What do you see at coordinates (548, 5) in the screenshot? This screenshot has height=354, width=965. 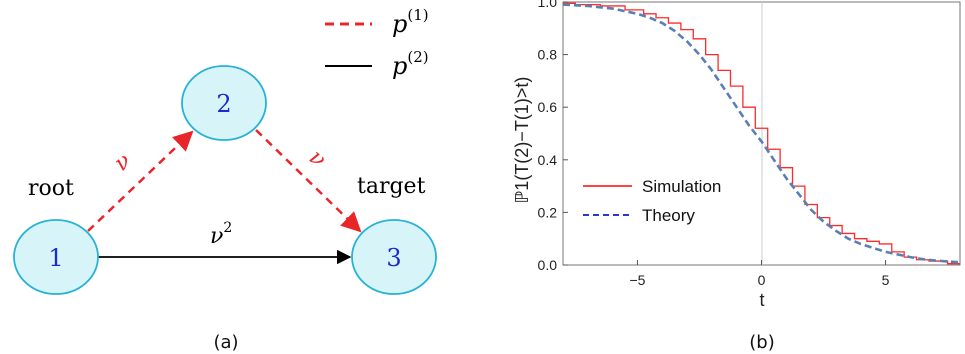 I see `y-tick-label: 1.0` at bounding box center [548, 5].